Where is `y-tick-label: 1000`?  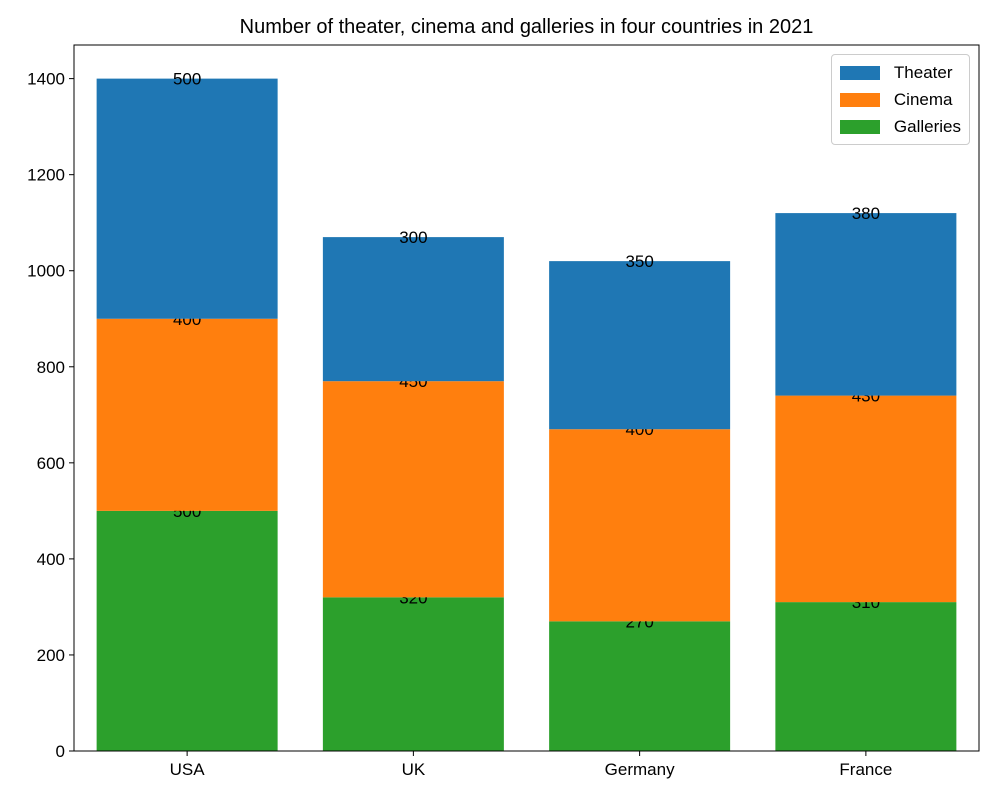
y-tick-label: 1000 is located at coordinates (46, 271).